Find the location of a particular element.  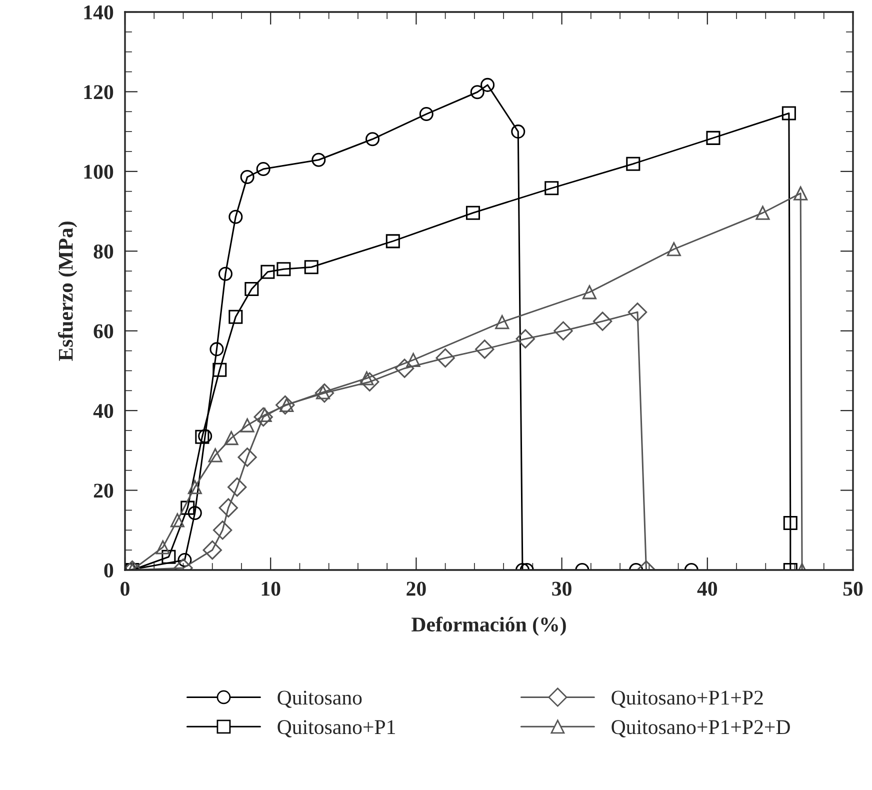

y-axis-title: Esfuerzo (MPa) is located at coordinates (68, 291).